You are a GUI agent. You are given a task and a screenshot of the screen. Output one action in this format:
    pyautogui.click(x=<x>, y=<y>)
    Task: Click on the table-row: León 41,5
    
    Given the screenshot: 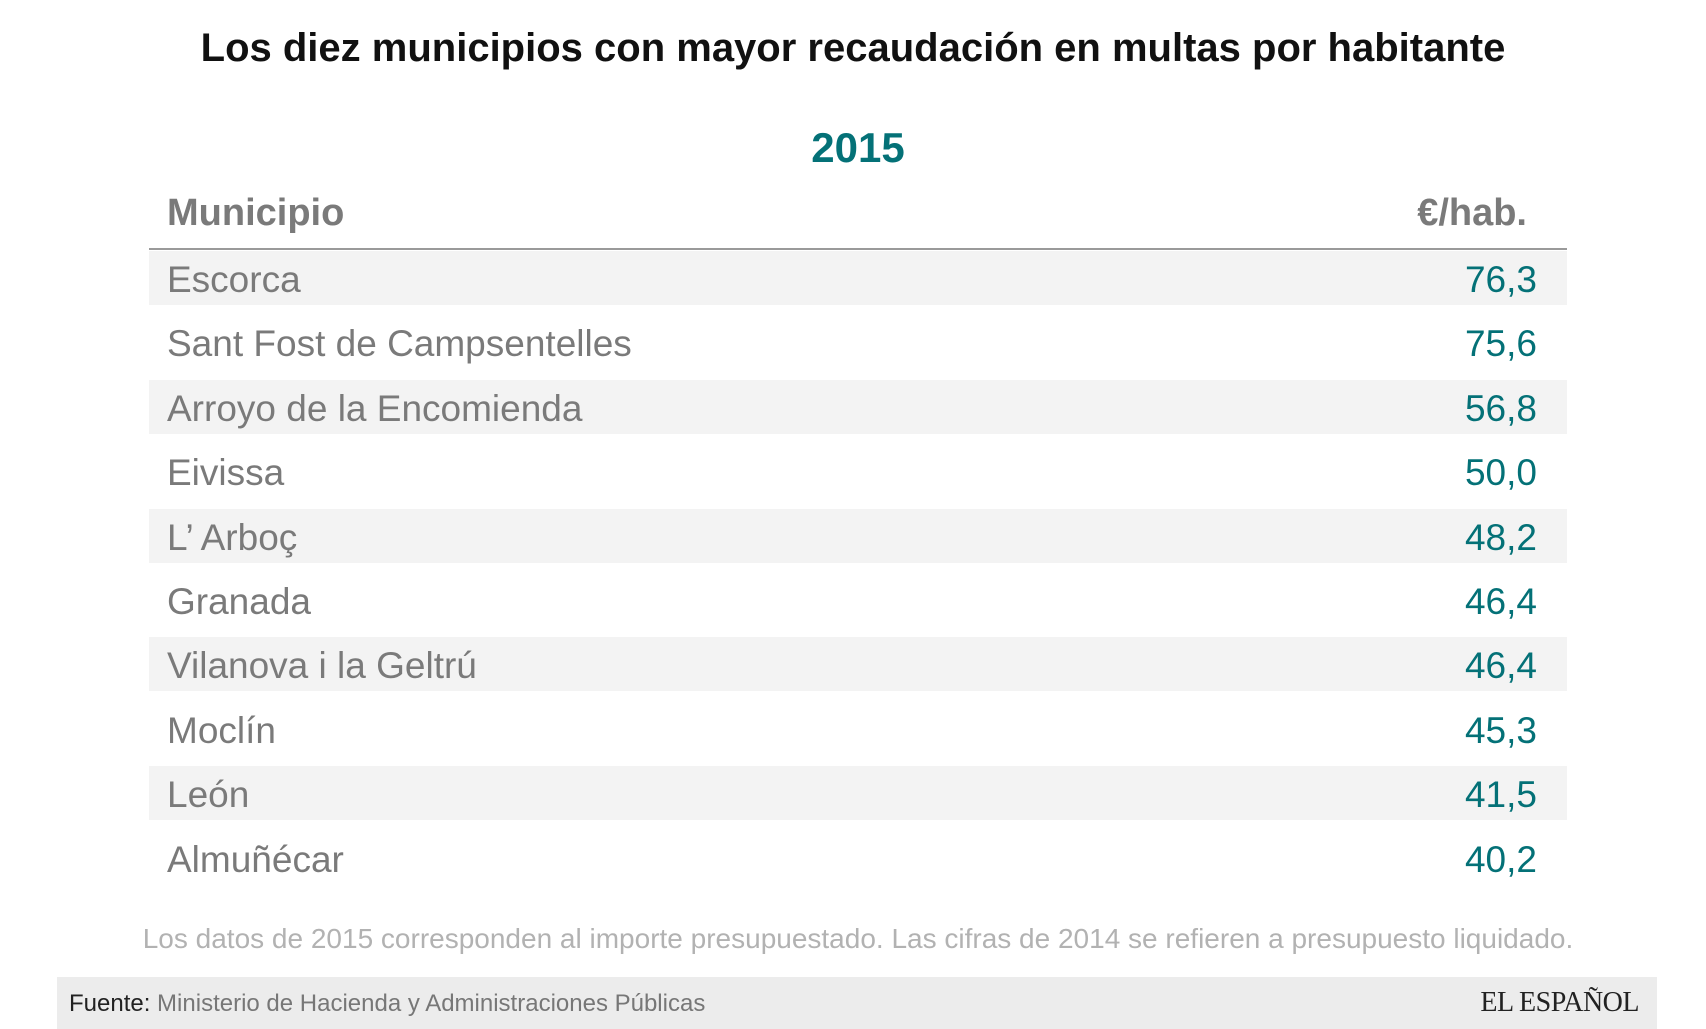 What is the action you would take?
    pyautogui.click(x=858, y=798)
    